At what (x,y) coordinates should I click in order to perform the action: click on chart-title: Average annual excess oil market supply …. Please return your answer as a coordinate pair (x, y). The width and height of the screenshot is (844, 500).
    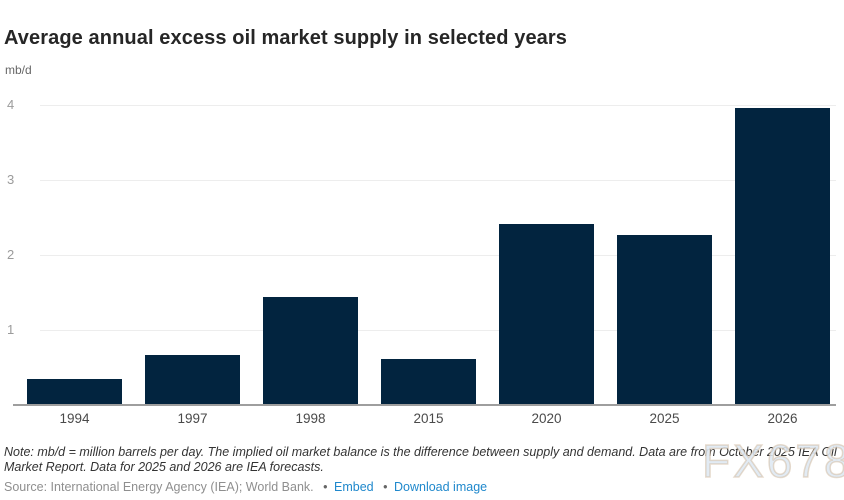
    Looking at the image, I should click on (286, 38).